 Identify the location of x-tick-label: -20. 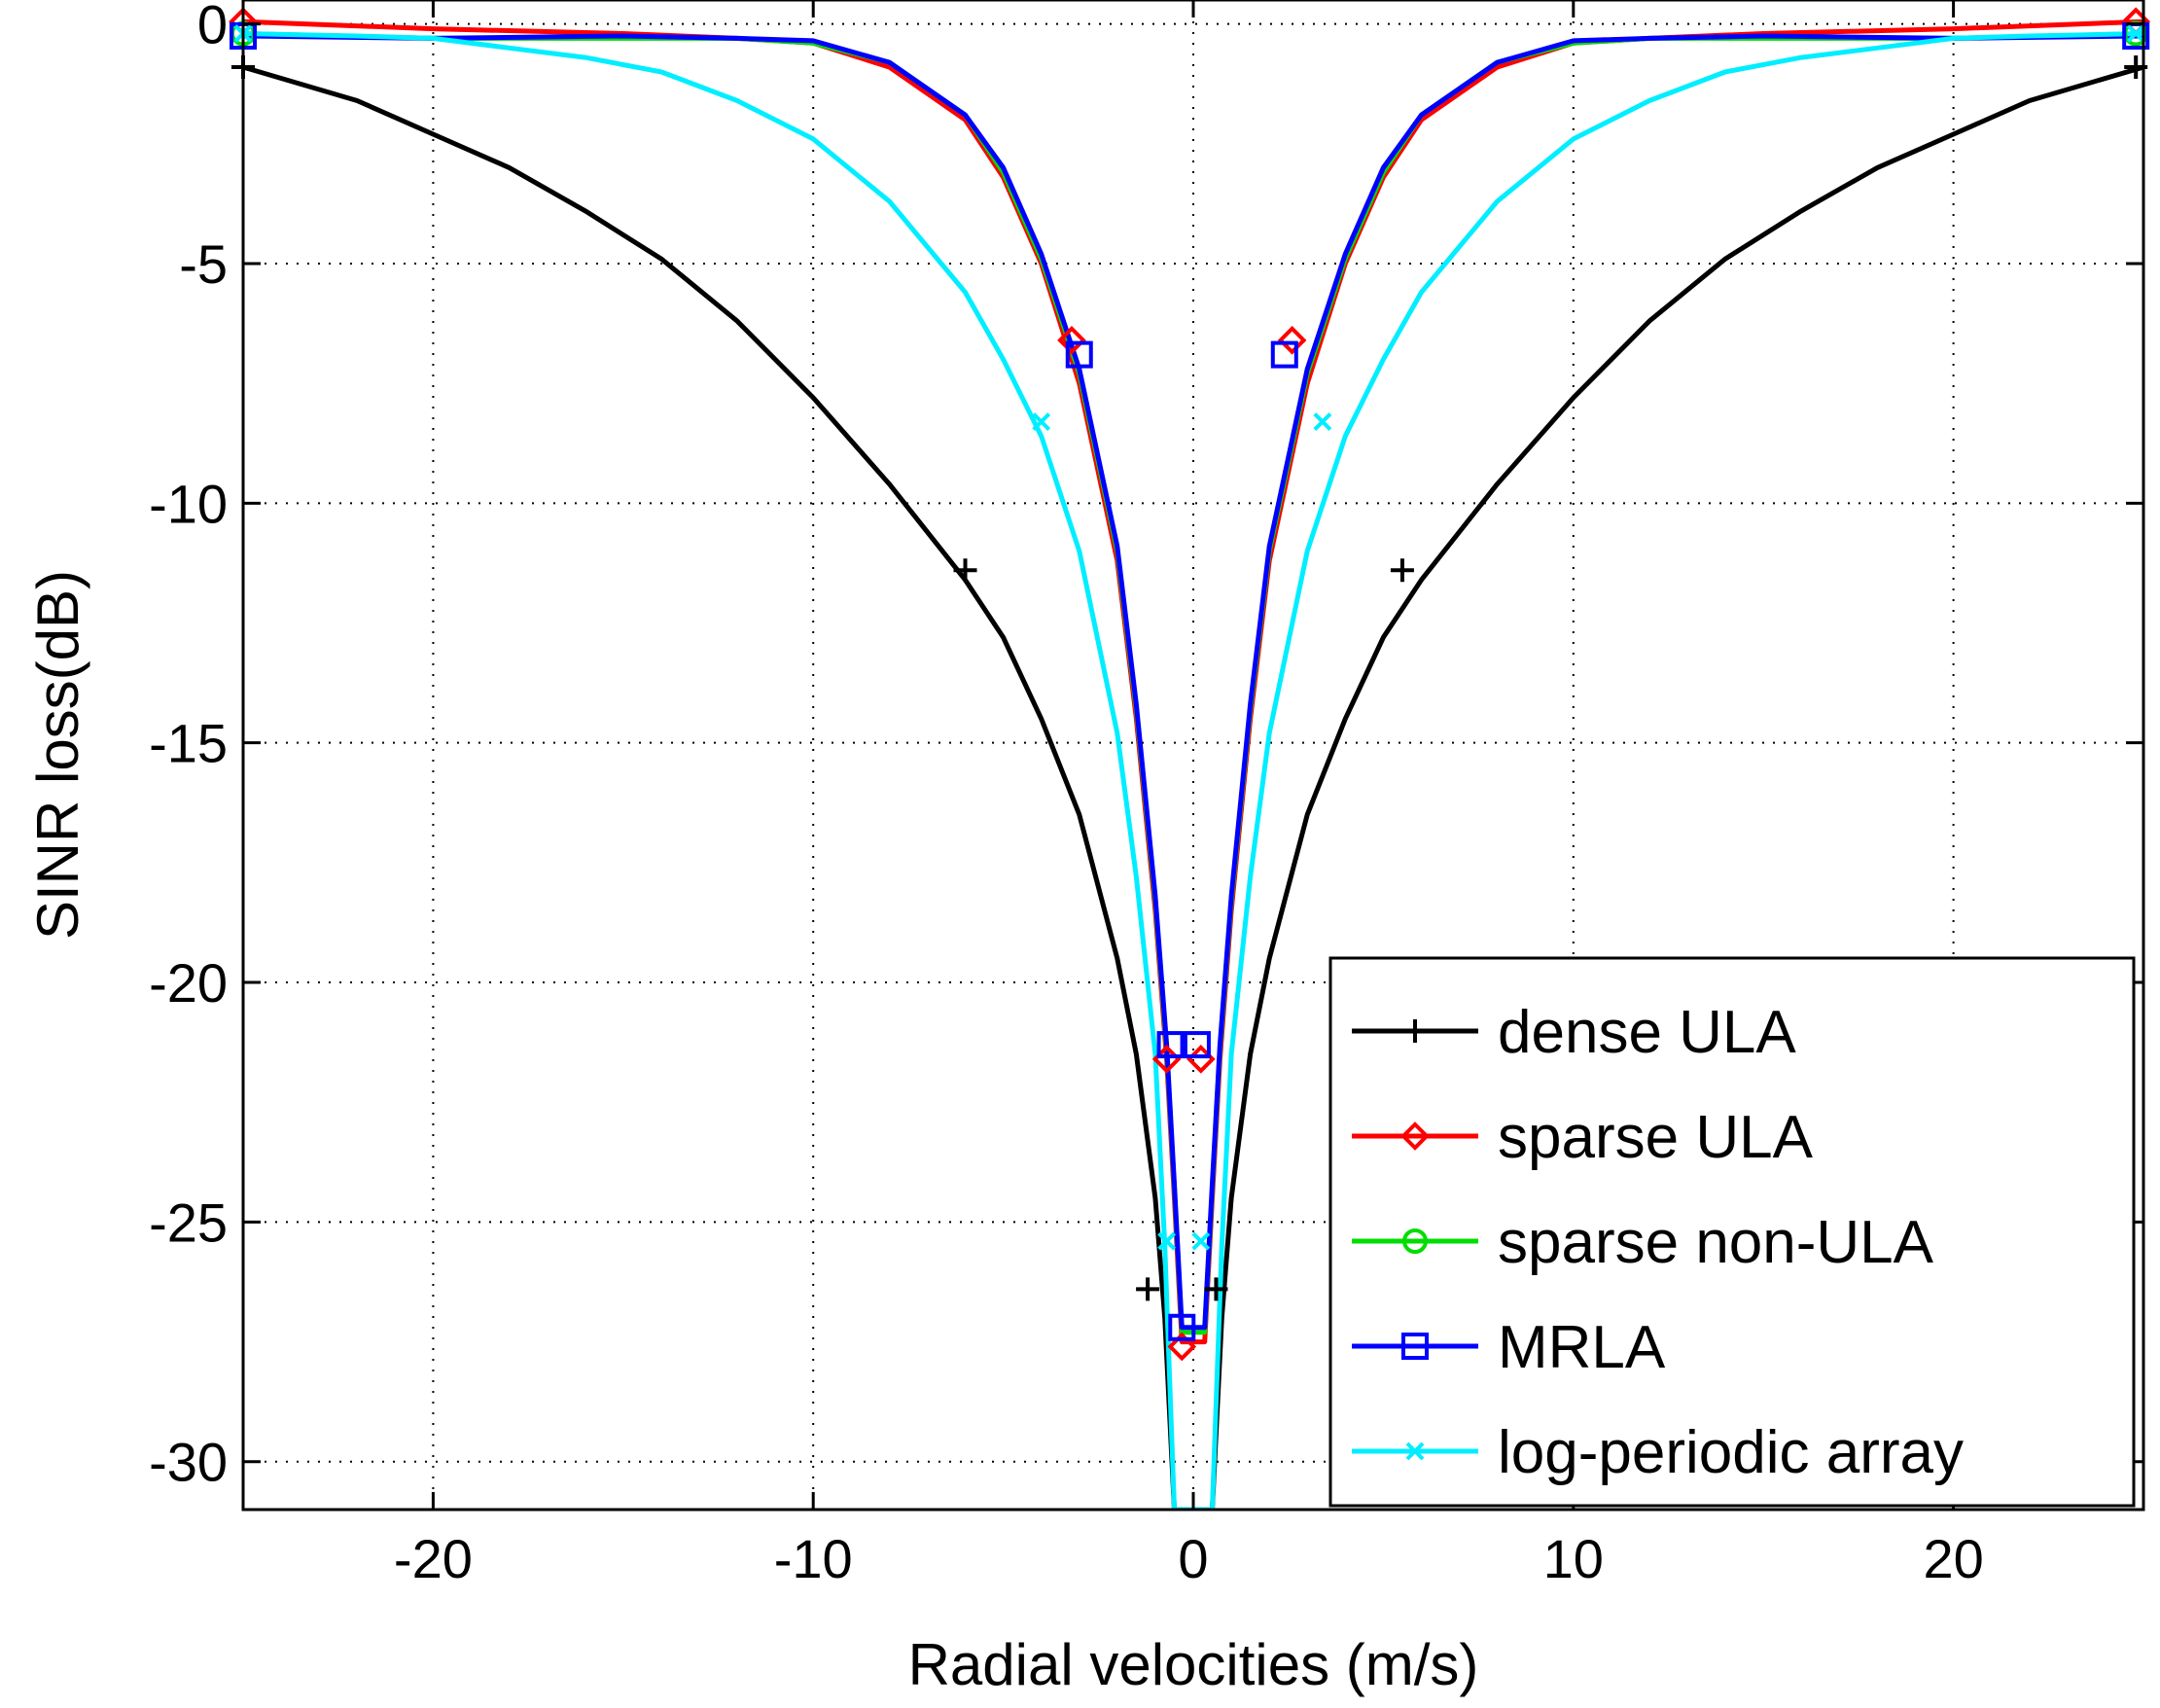
(433, 1558).